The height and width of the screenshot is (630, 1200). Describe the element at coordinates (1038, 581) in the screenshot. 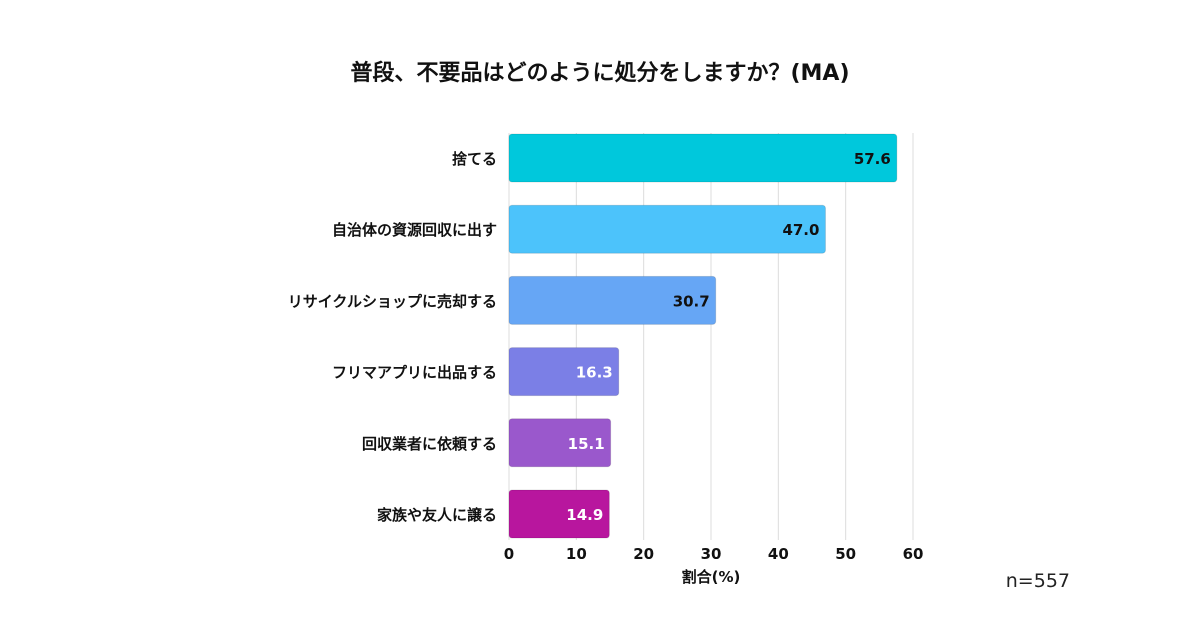

I see `sample-size-note: n=557` at that location.